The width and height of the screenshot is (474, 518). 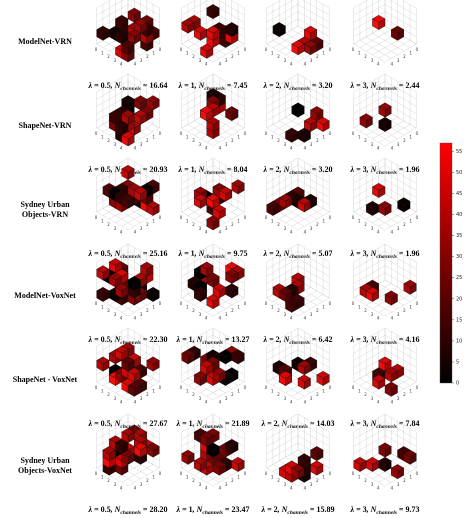 I want to click on caption-part: 3, so click(x=365, y=253).